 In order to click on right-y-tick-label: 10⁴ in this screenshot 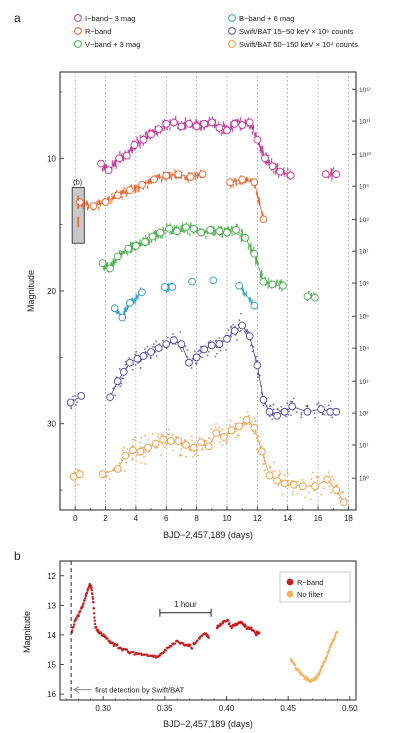, I will do `click(364, 349)`.